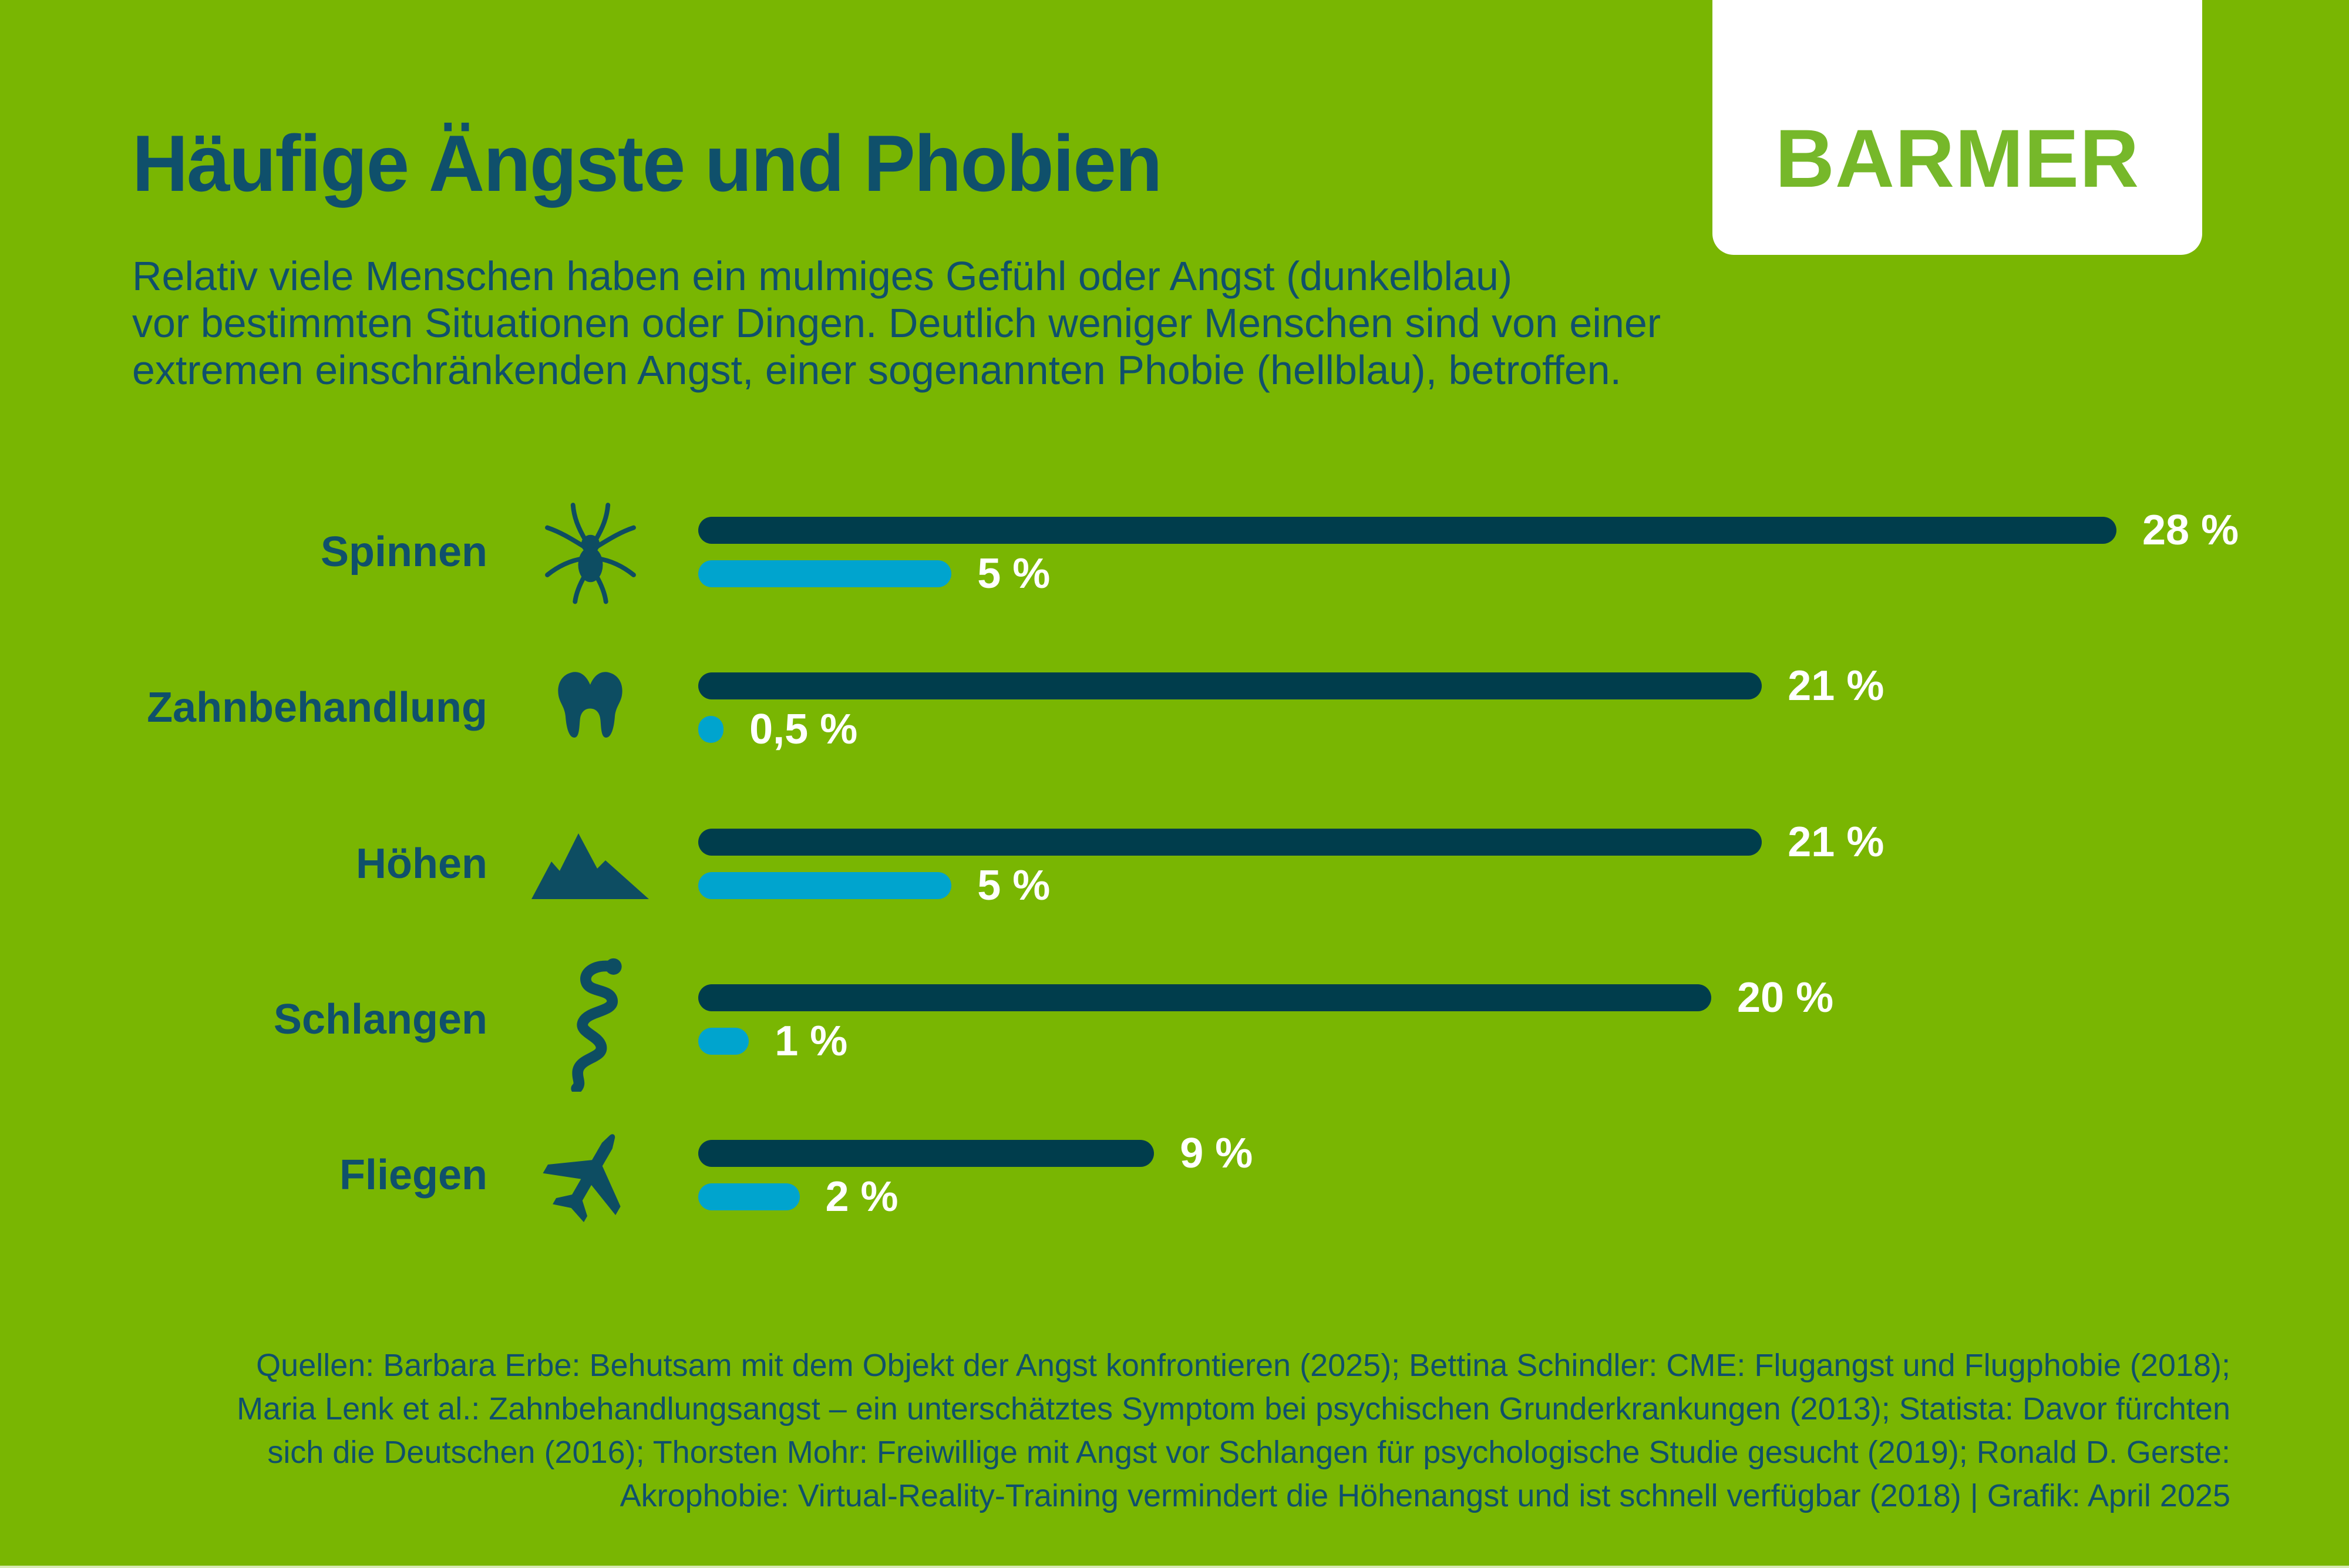 The image size is (2349, 1568). I want to click on category-label: Fliegen, so click(413, 1176).